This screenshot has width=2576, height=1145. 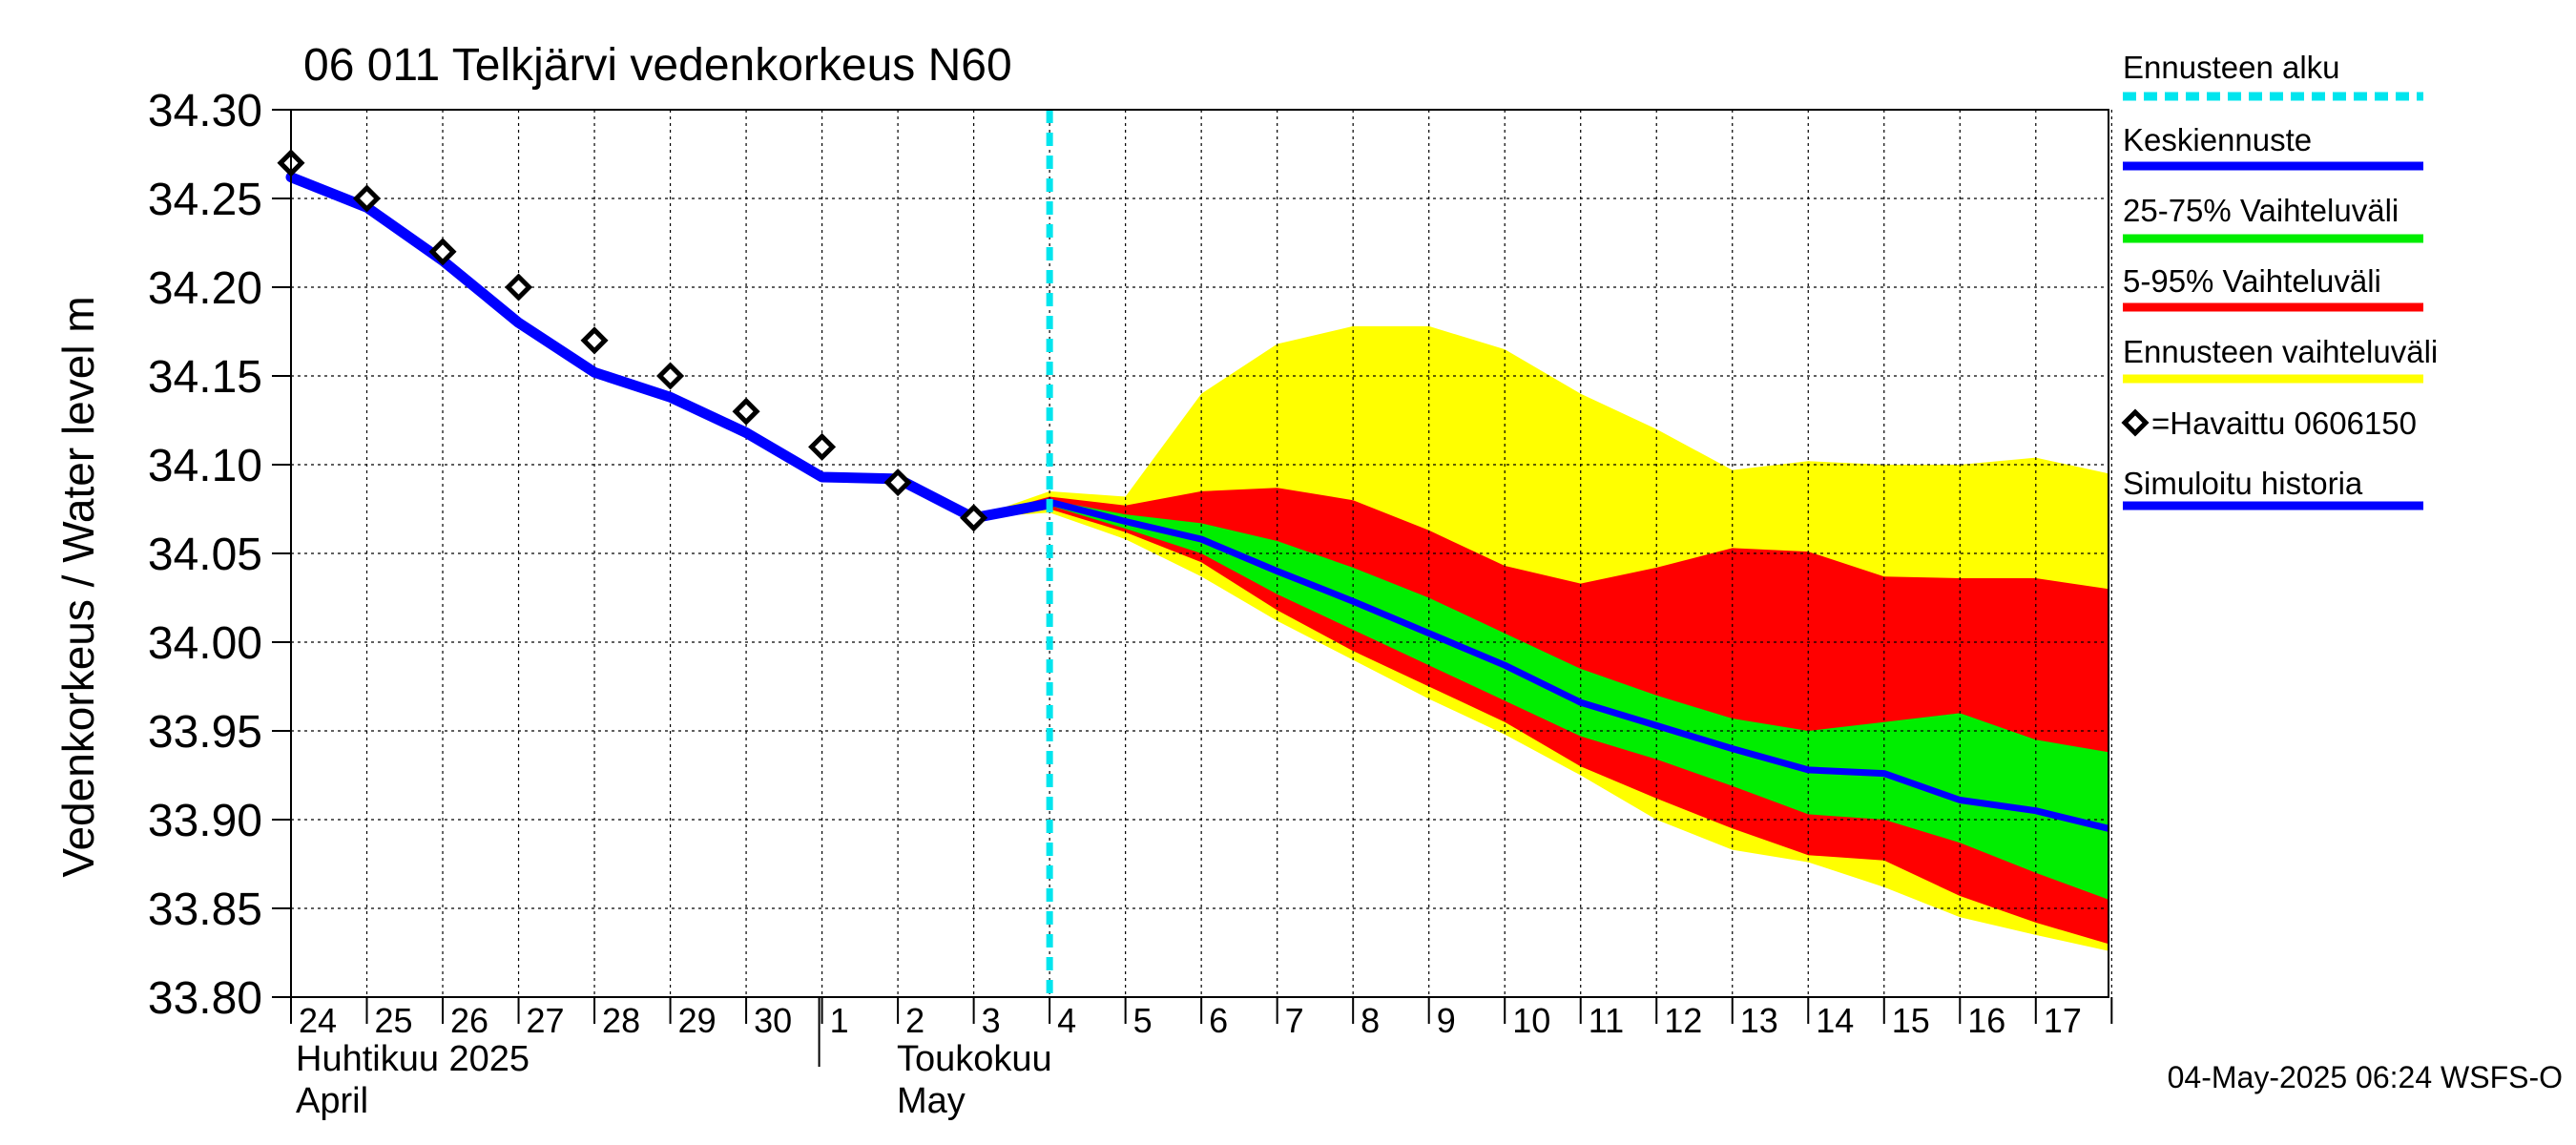 What do you see at coordinates (205, 732) in the screenshot?
I see `y-tick-label: 33.95` at bounding box center [205, 732].